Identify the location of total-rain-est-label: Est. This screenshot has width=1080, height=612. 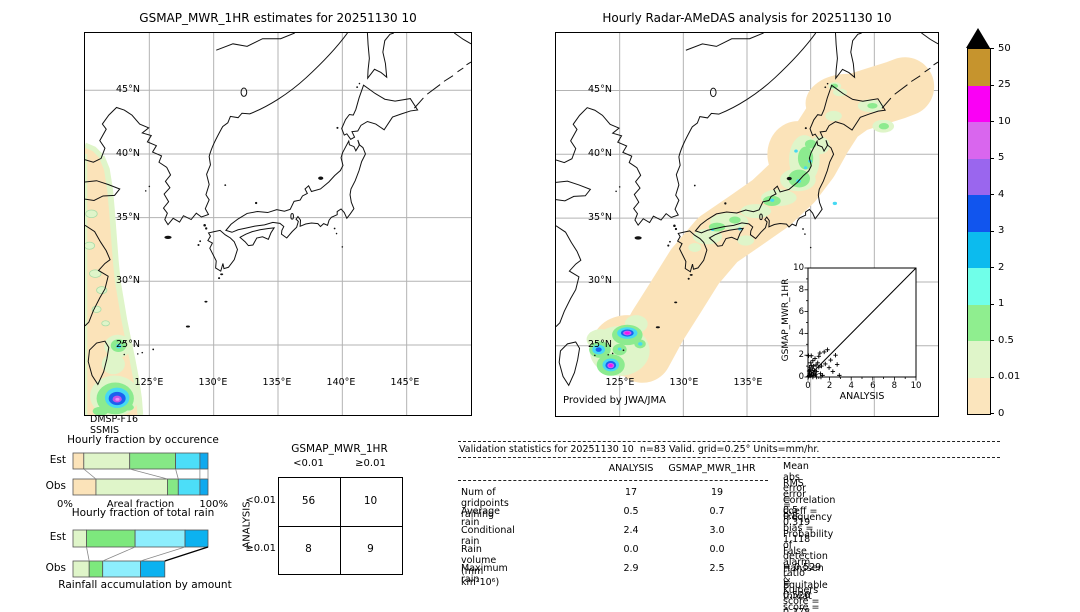
(57, 537).